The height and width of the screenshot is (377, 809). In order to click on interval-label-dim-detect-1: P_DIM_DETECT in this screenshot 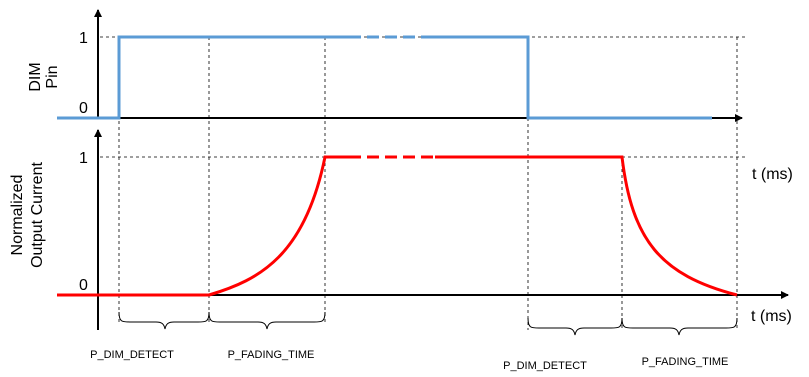, I will do `click(132, 355)`.